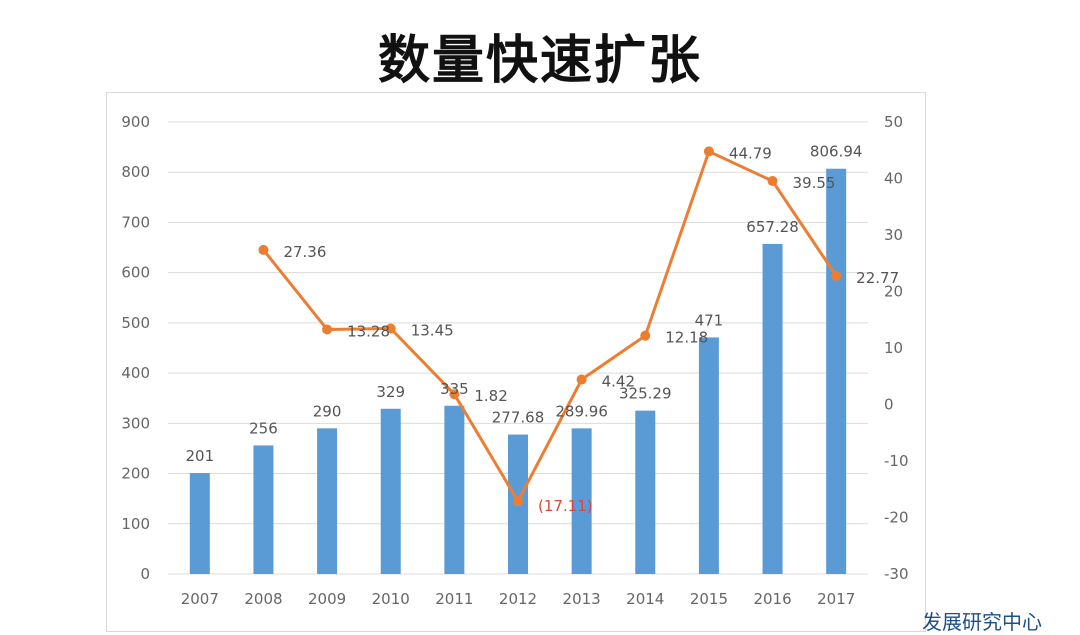 Image resolution: width=1080 pixels, height=635 pixels. I want to click on line-data-label: 4.42, so click(618, 382).